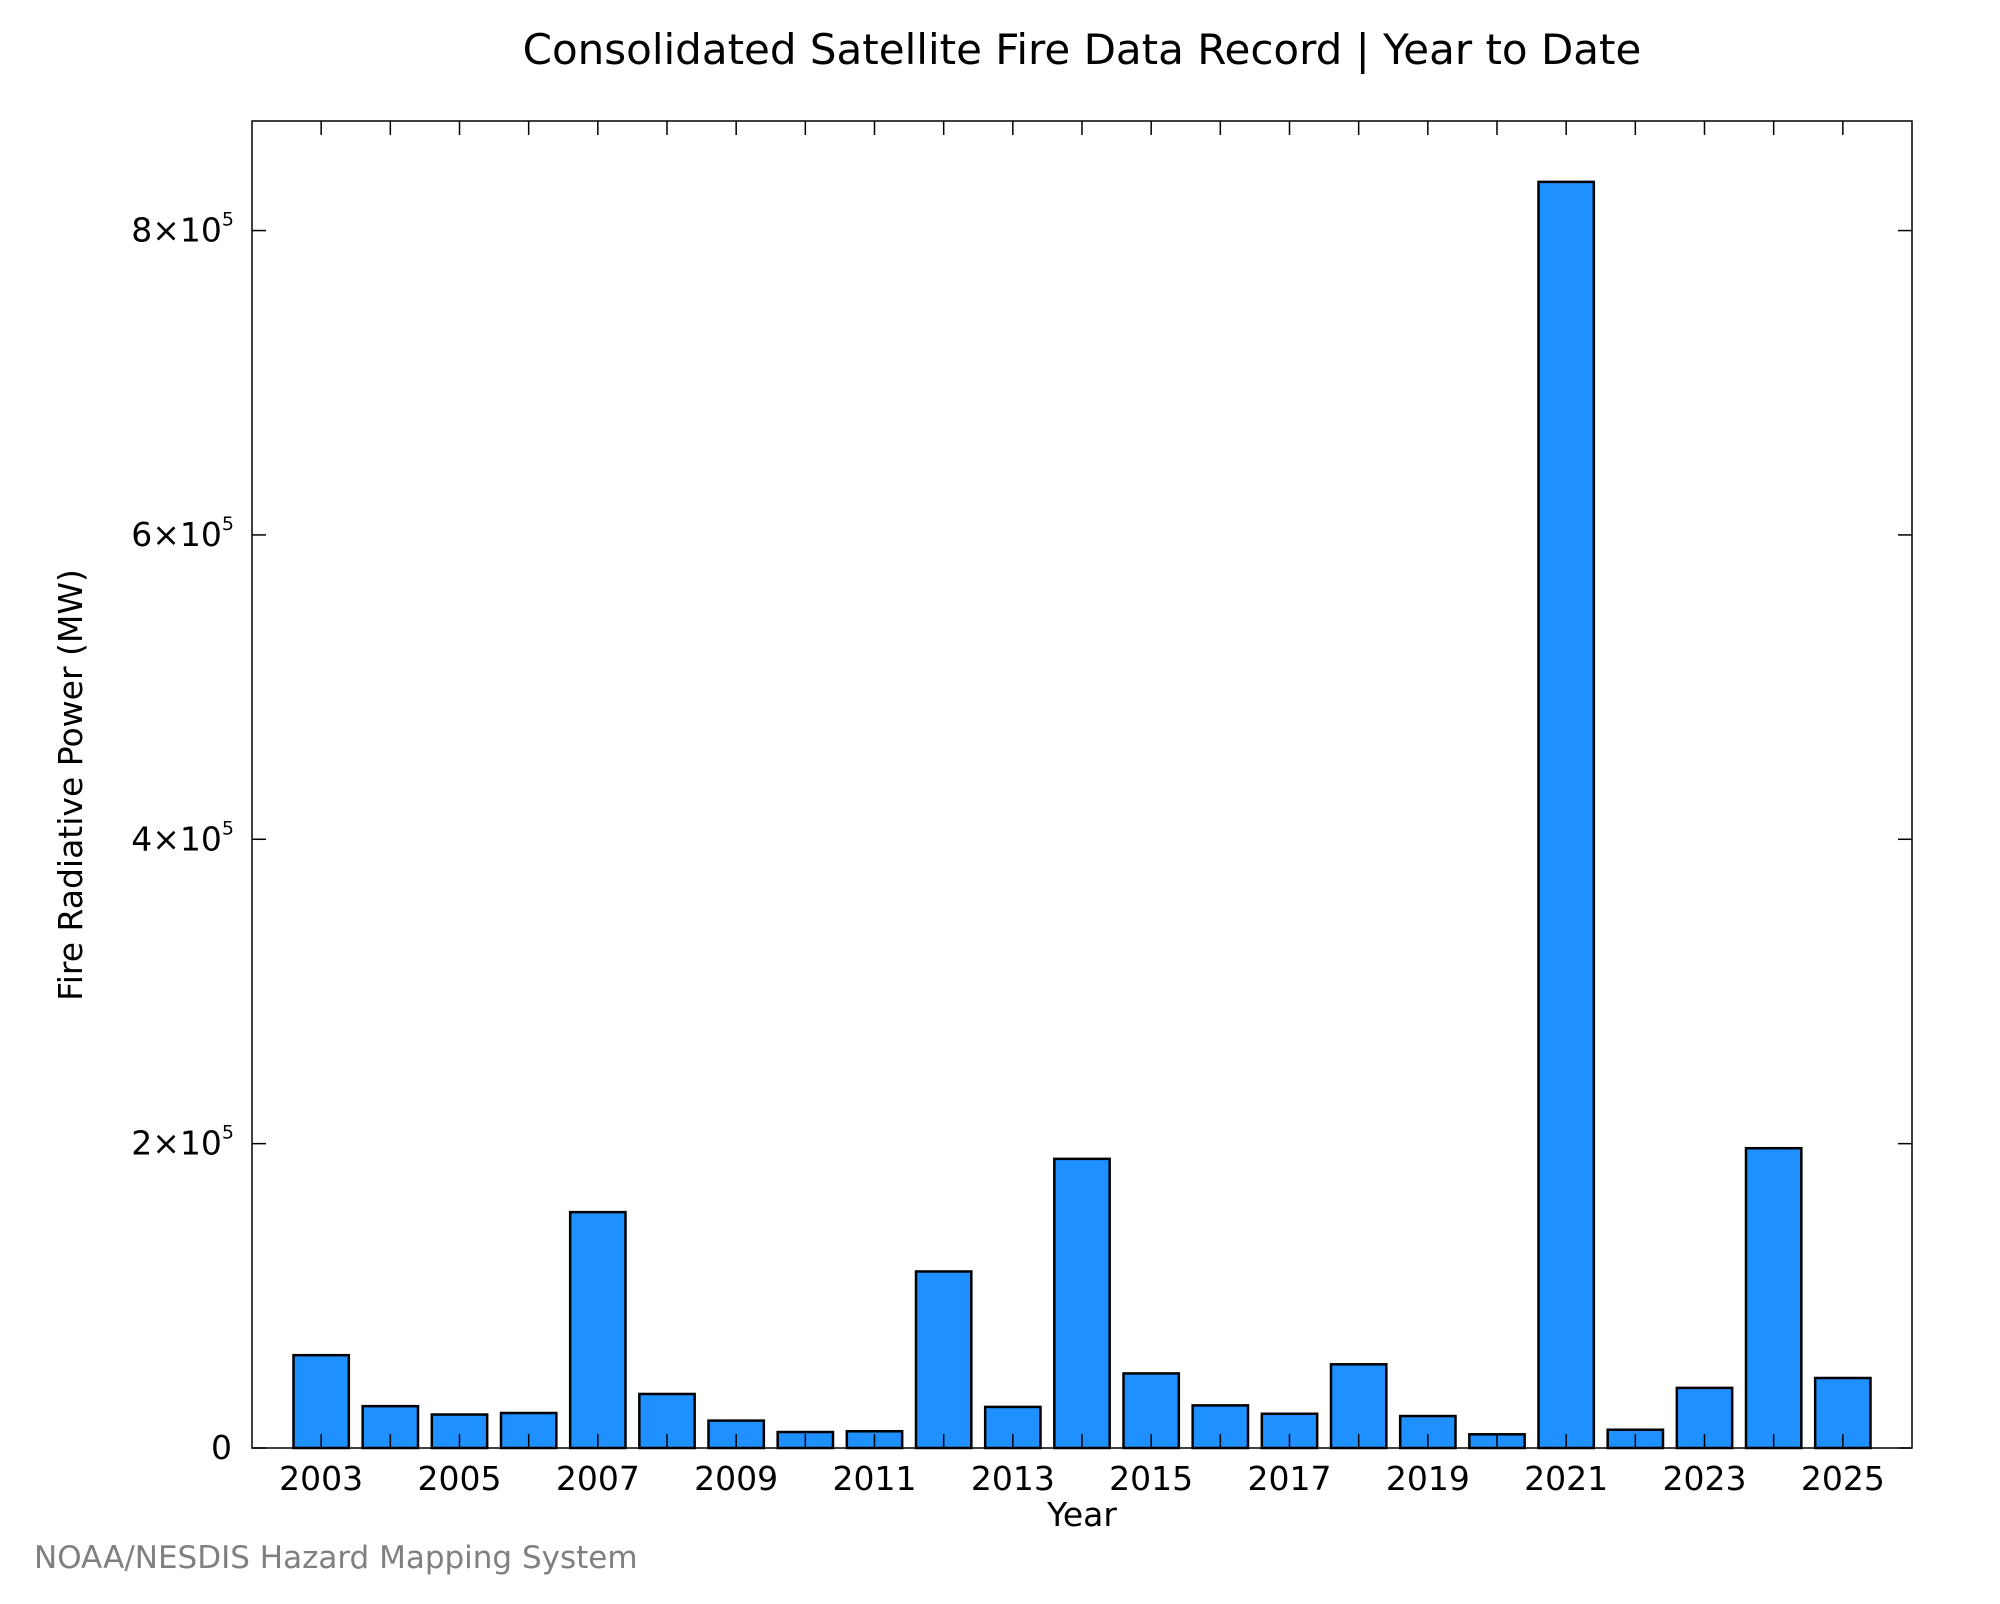 This screenshot has width=2000, height=1604. Describe the element at coordinates (182, 837) in the screenshot. I see `y-tick-label: 4×105` at that location.